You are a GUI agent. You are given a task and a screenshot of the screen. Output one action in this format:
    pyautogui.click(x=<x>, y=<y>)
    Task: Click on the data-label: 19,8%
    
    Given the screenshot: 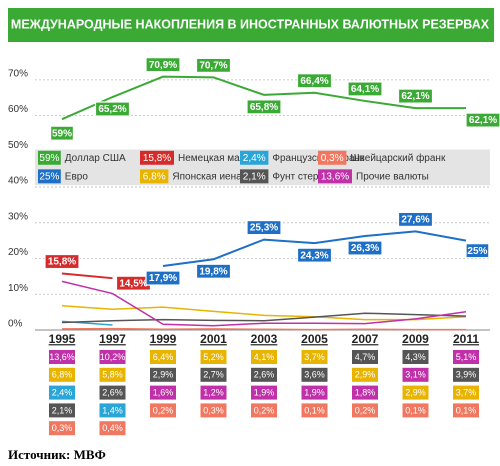 What is the action you would take?
    pyautogui.click(x=213, y=271)
    